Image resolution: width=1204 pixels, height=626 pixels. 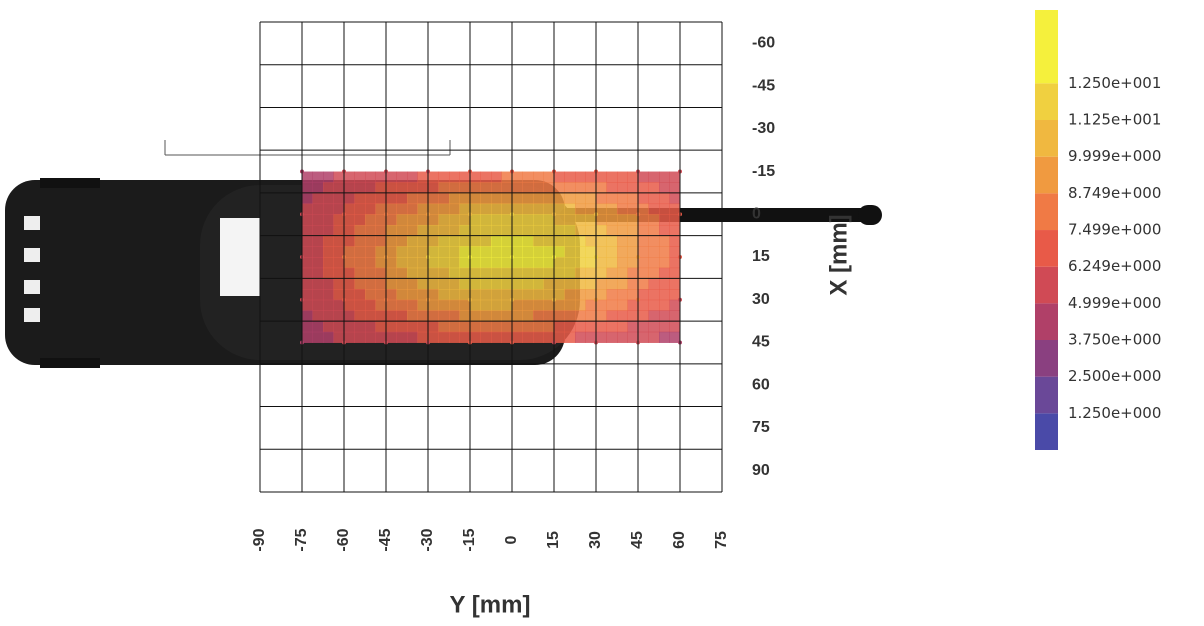 What do you see at coordinates (1114, 230) in the screenshot?
I see `colorbar-label: 7.499e+000` at bounding box center [1114, 230].